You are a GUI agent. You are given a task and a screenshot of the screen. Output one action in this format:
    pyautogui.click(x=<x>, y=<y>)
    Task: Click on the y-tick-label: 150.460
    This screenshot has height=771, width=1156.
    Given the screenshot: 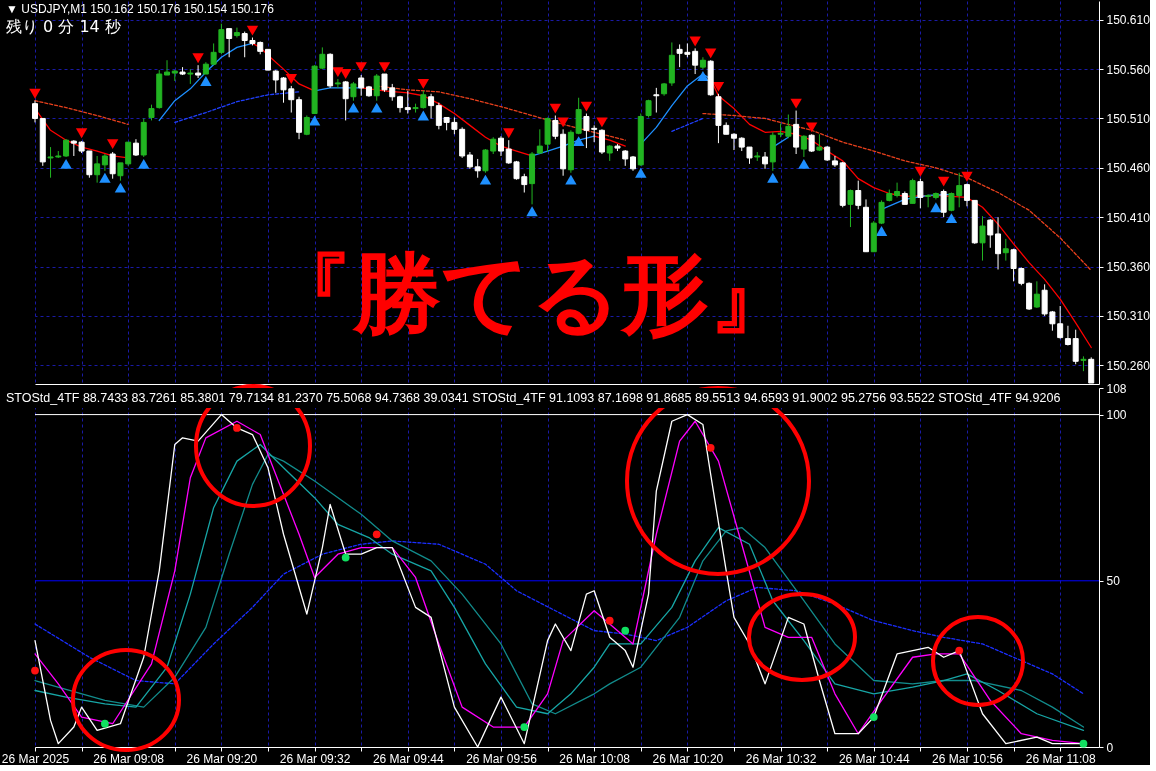 What is the action you would take?
    pyautogui.click(x=1128, y=168)
    